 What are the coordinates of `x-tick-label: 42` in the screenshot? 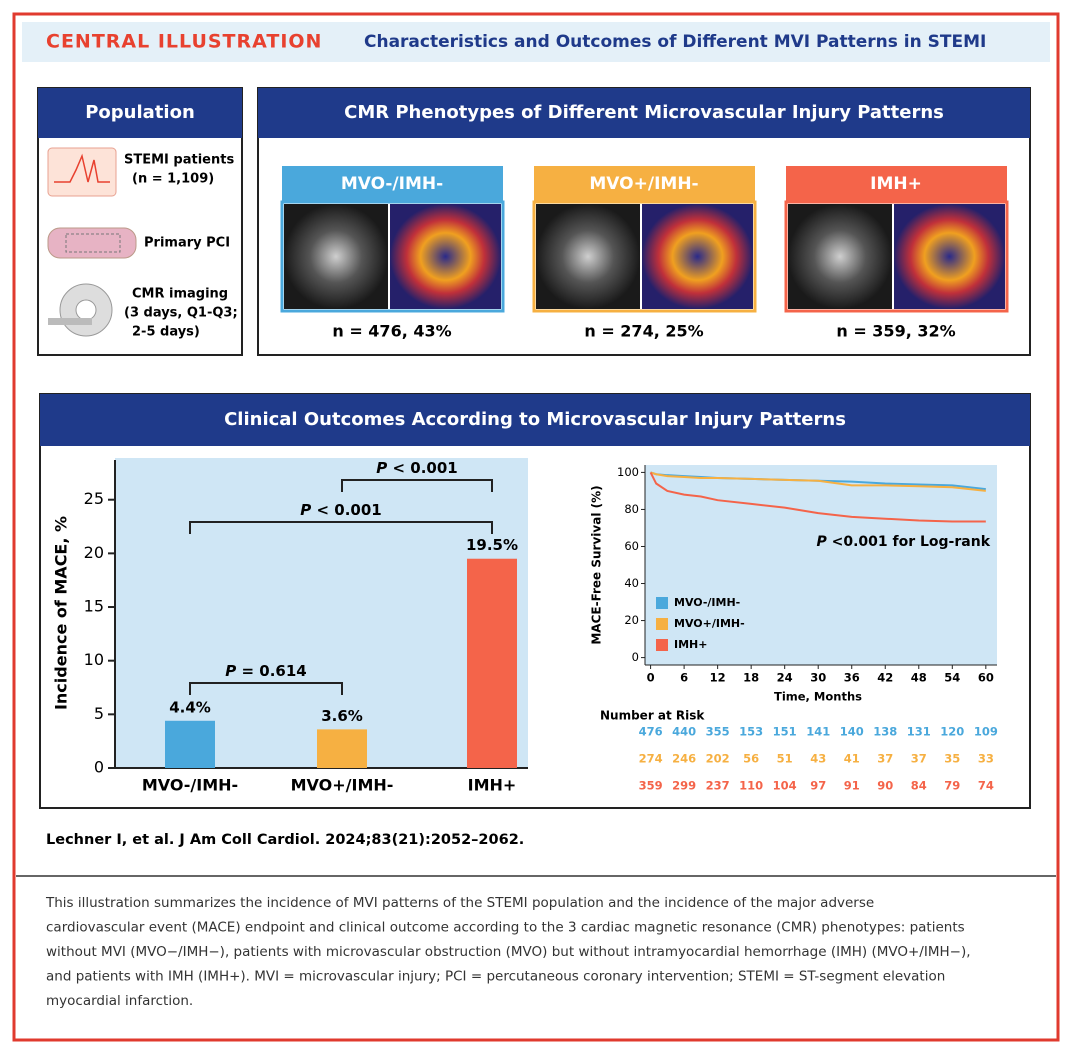 It's located at (885, 678).